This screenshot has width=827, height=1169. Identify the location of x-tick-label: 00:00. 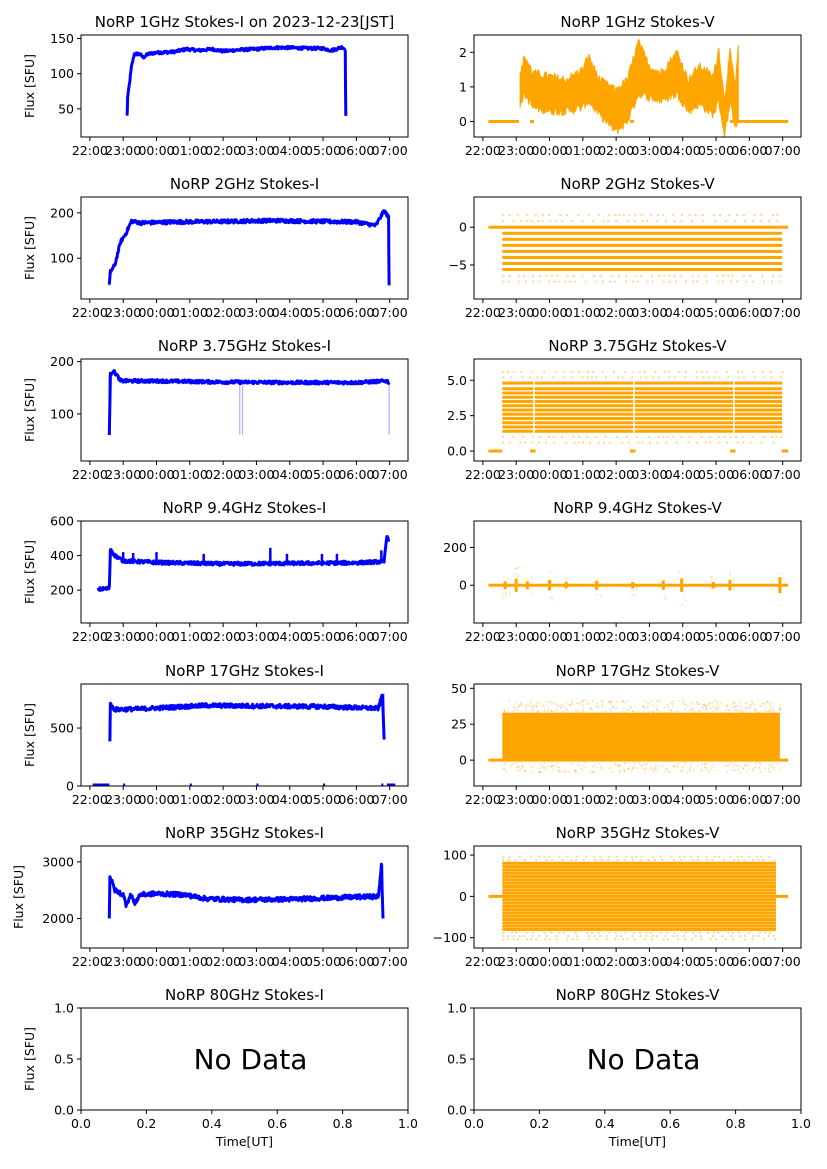
(549, 150).